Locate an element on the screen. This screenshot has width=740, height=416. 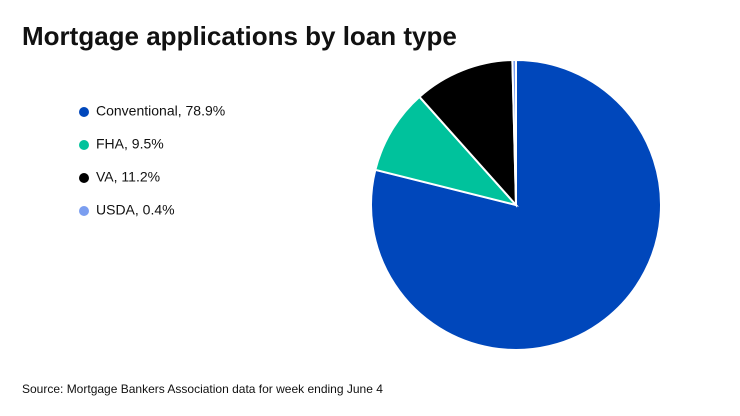
legend-label: Conventional, 78.9% is located at coordinates (160, 111).